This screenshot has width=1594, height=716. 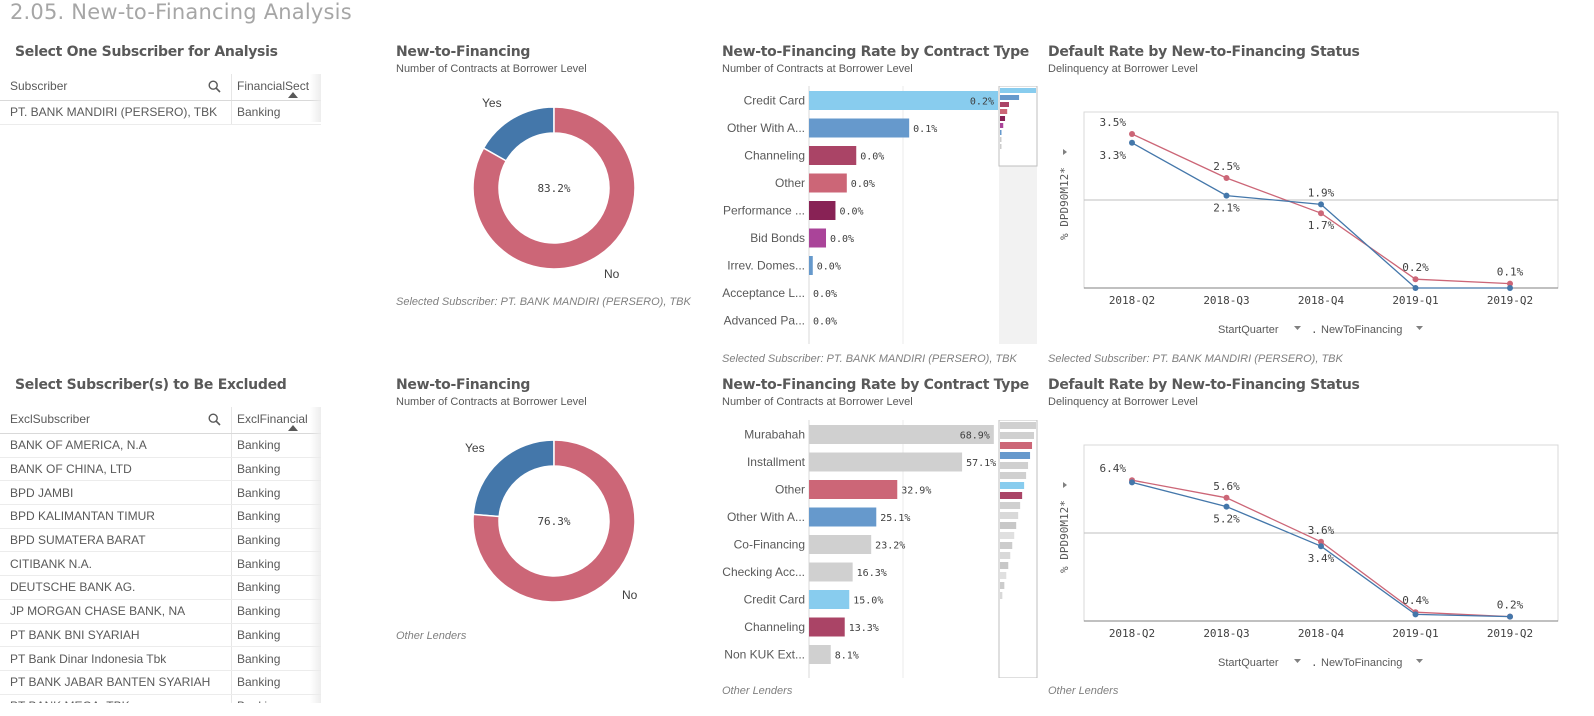 I want to click on column-header-excl-subscriber: ExclSubscriber, so click(x=116, y=420).